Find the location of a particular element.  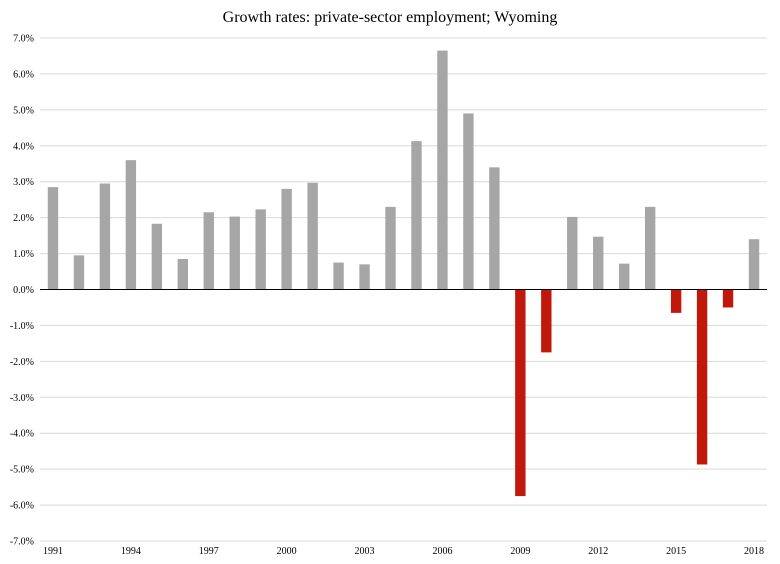

y-tick-label: -3.0% is located at coordinates (22, 398).